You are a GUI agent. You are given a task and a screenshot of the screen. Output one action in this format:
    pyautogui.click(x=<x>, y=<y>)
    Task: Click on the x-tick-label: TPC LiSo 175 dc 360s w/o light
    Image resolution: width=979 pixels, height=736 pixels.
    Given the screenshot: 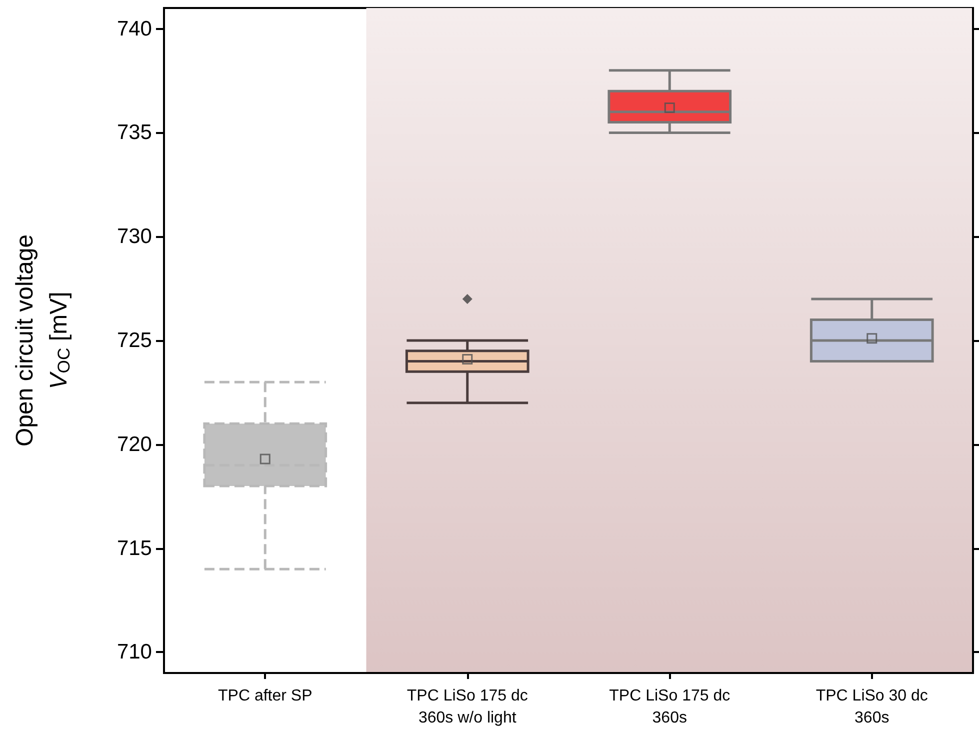 What is the action you would take?
    pyautogui.click(x=467, y=707)
    